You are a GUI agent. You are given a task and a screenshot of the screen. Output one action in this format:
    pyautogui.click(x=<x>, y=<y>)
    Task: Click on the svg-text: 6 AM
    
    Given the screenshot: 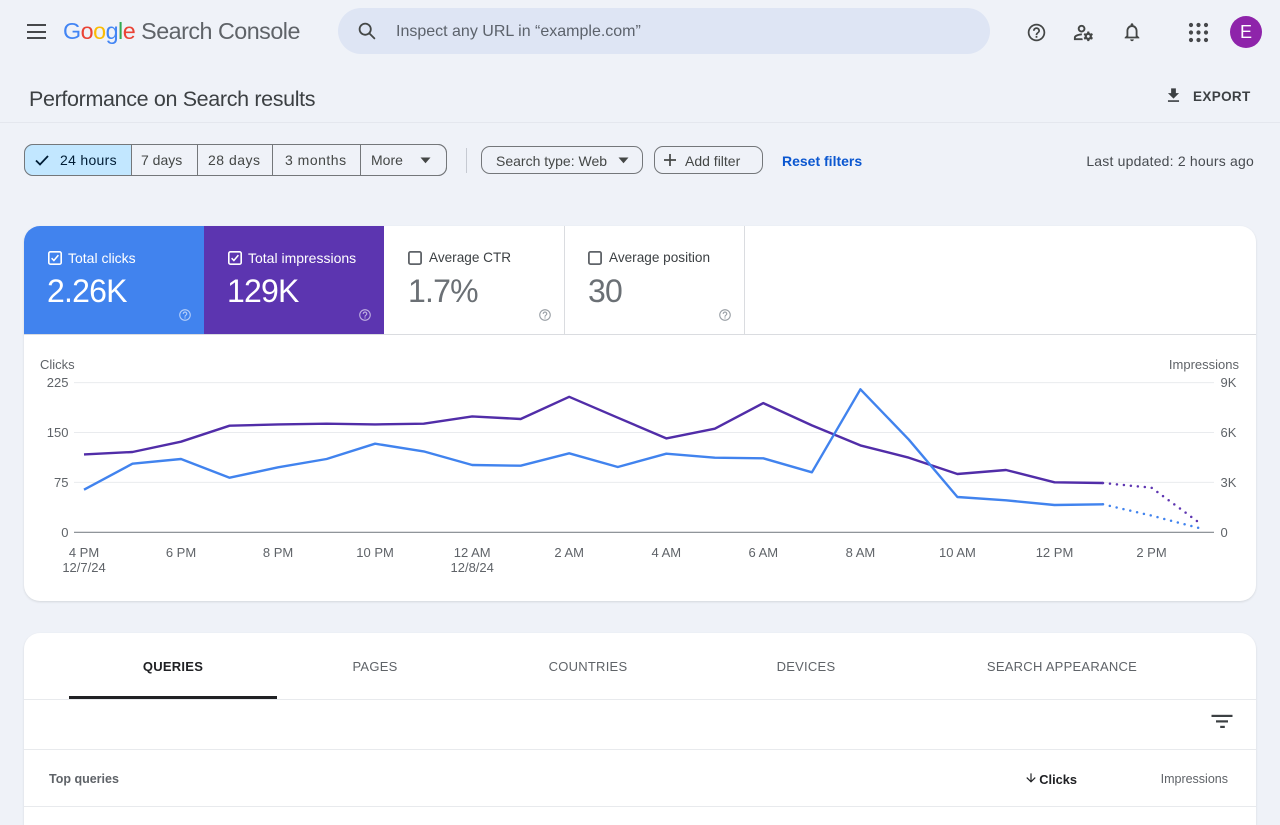 What is the action you would take?
    pyautogui.click(x=763, y=552)
    